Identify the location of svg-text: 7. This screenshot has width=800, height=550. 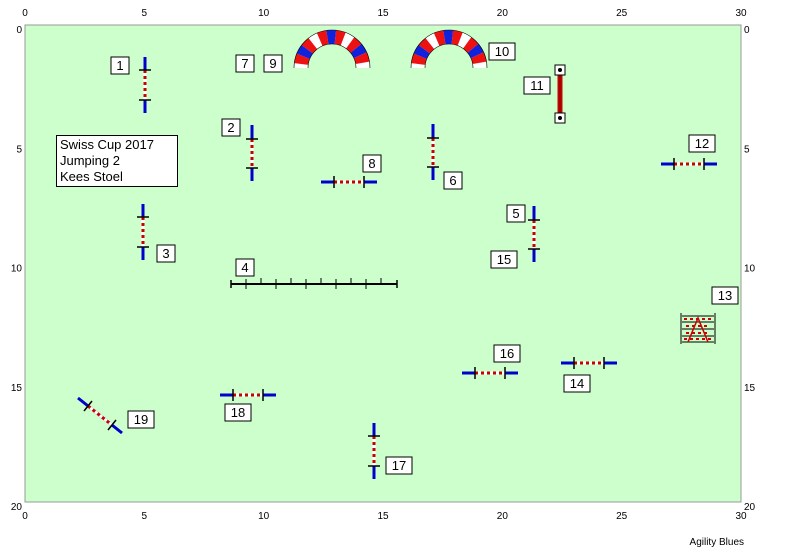
(244, 63).